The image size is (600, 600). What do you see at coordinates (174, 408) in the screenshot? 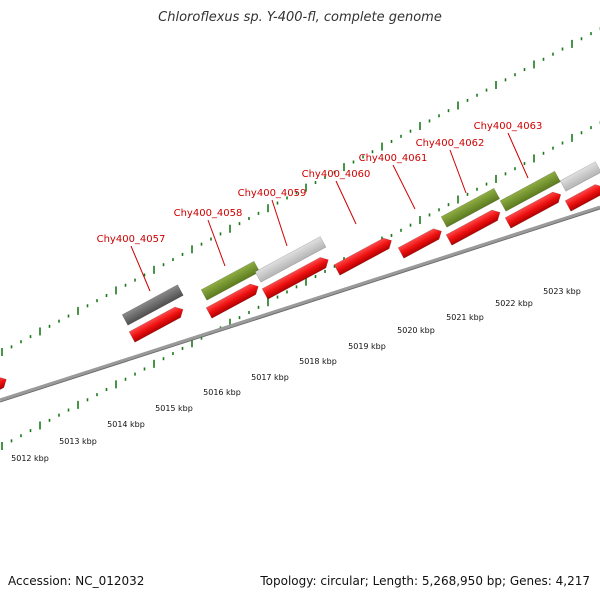
I see `scale-label: 5015 kbp` at bounding box center [174, 408].